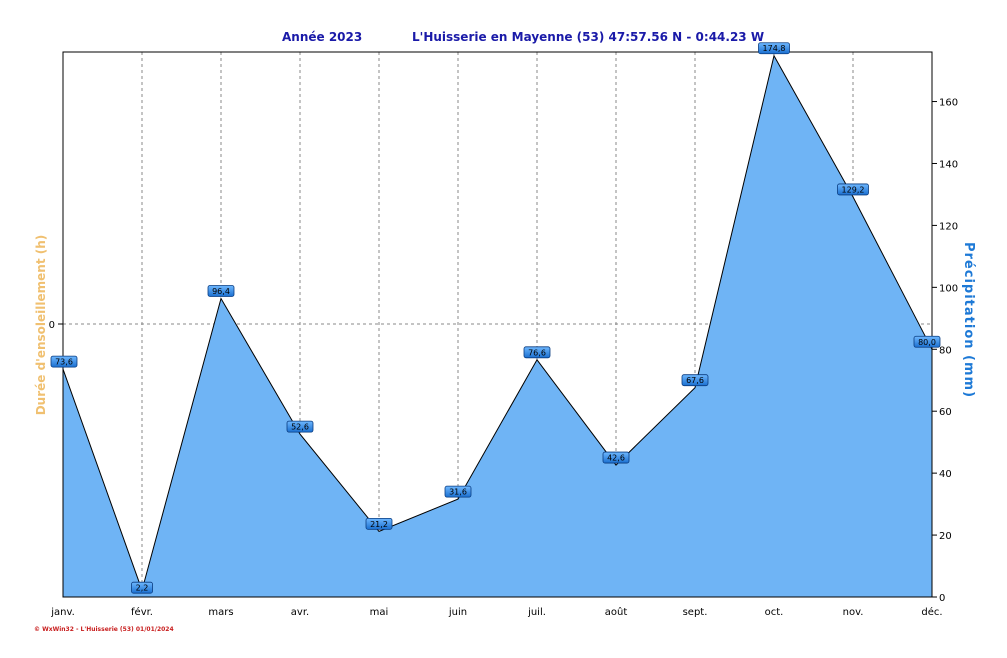 The image size is (1007, 658). Describe the element at coordinates (931, 612) in the screenshot. I see `x-tick-label: déc.` at that location.